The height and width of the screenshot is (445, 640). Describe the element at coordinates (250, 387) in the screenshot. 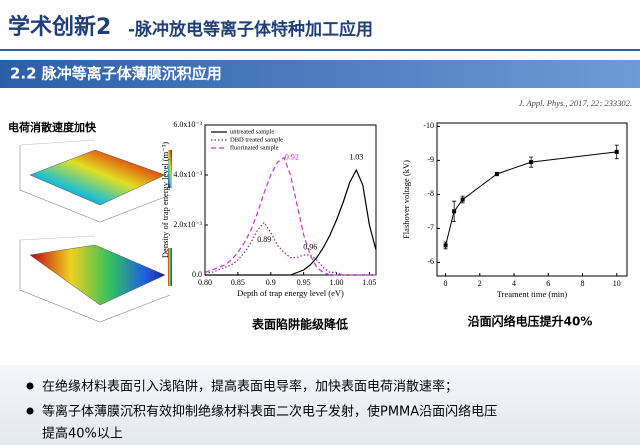

I see `bullet-text: 在绝缘材料表面引入浅陷阱，提高表面电导率，加快表面电荷消散速率；` at that location.